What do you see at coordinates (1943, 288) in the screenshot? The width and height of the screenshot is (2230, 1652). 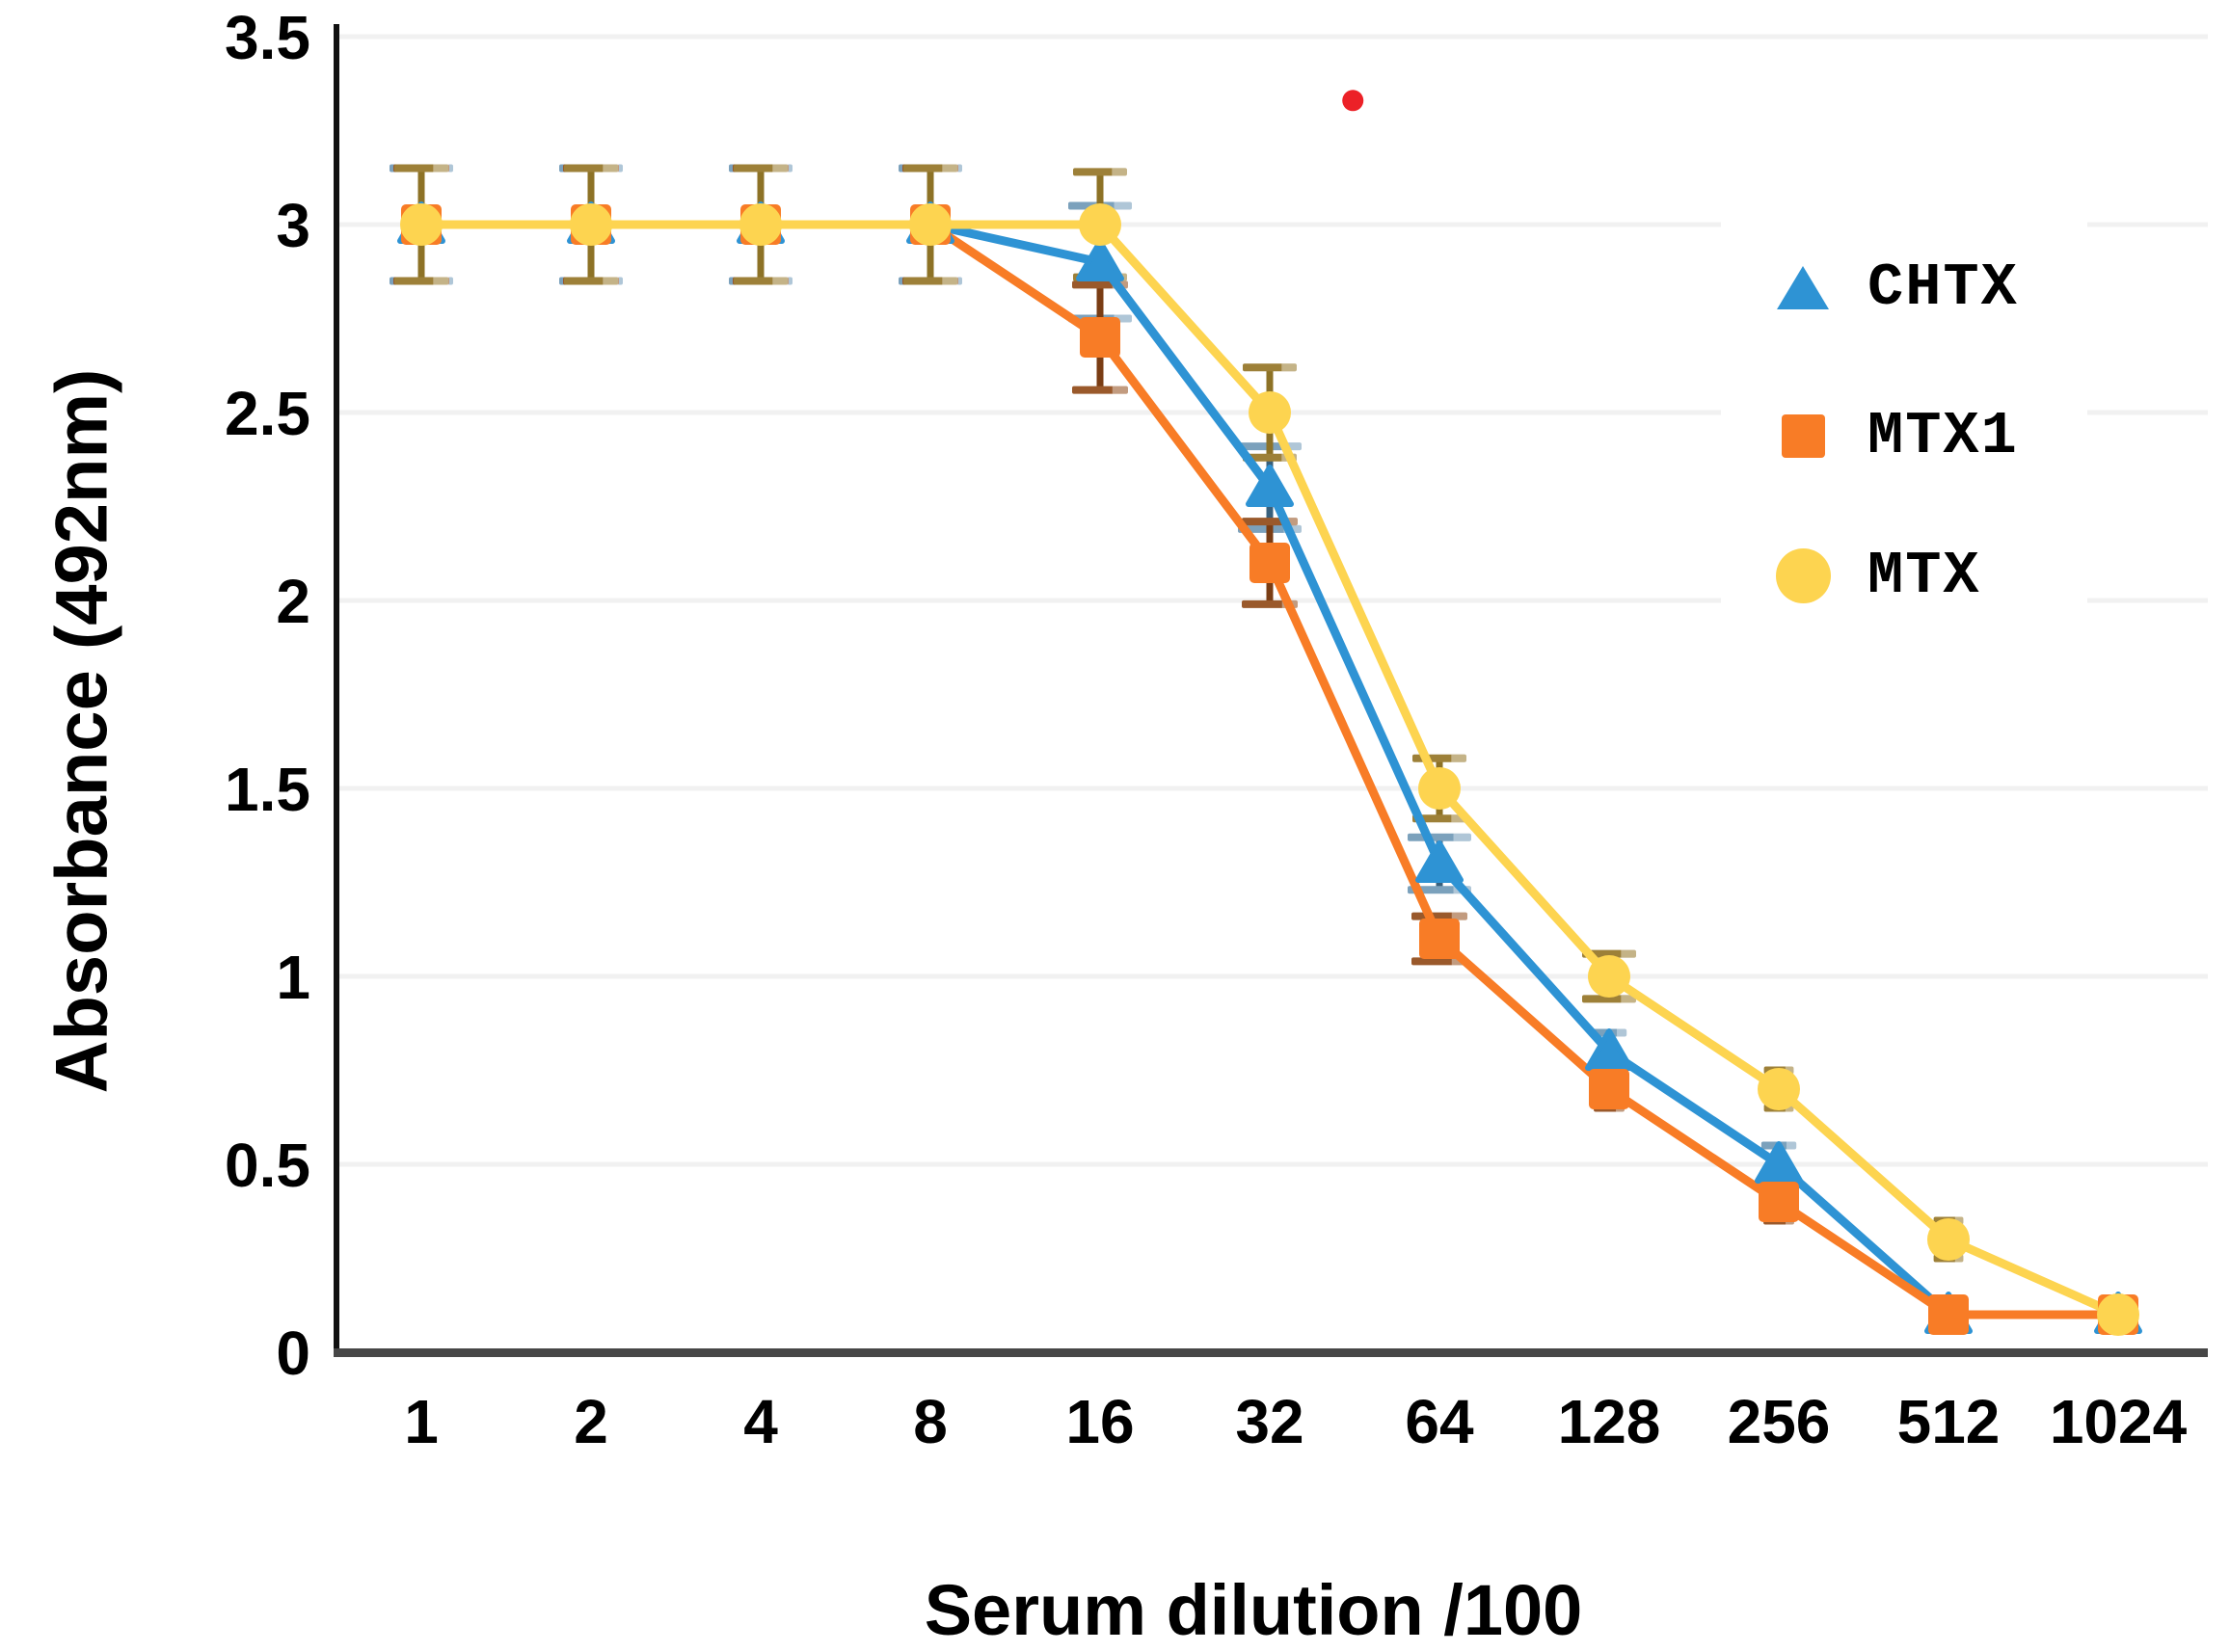 I see `legend-label: CHTX` at bounding box center [1943, 288].